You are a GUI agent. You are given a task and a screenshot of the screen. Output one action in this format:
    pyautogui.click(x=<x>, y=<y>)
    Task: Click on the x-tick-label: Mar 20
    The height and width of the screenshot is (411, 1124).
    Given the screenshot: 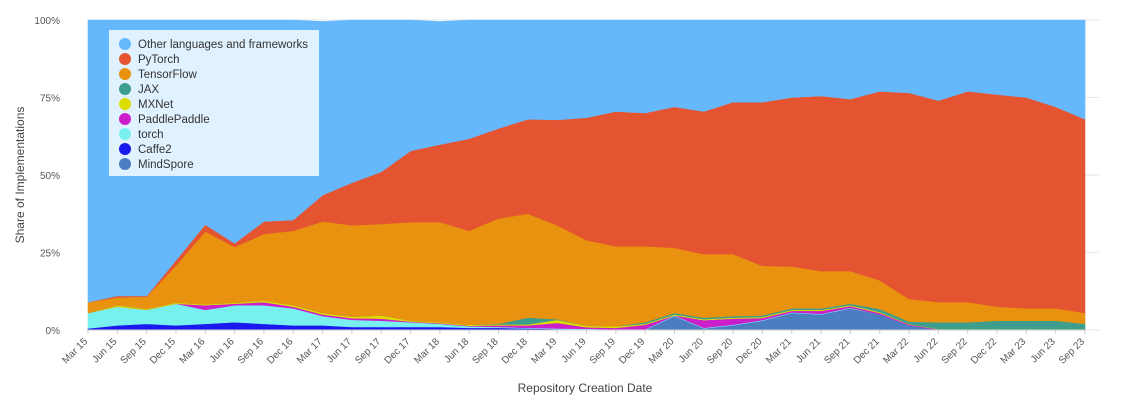 What is the action you would take?
    pyautogui.click(x=662, y=351)
    